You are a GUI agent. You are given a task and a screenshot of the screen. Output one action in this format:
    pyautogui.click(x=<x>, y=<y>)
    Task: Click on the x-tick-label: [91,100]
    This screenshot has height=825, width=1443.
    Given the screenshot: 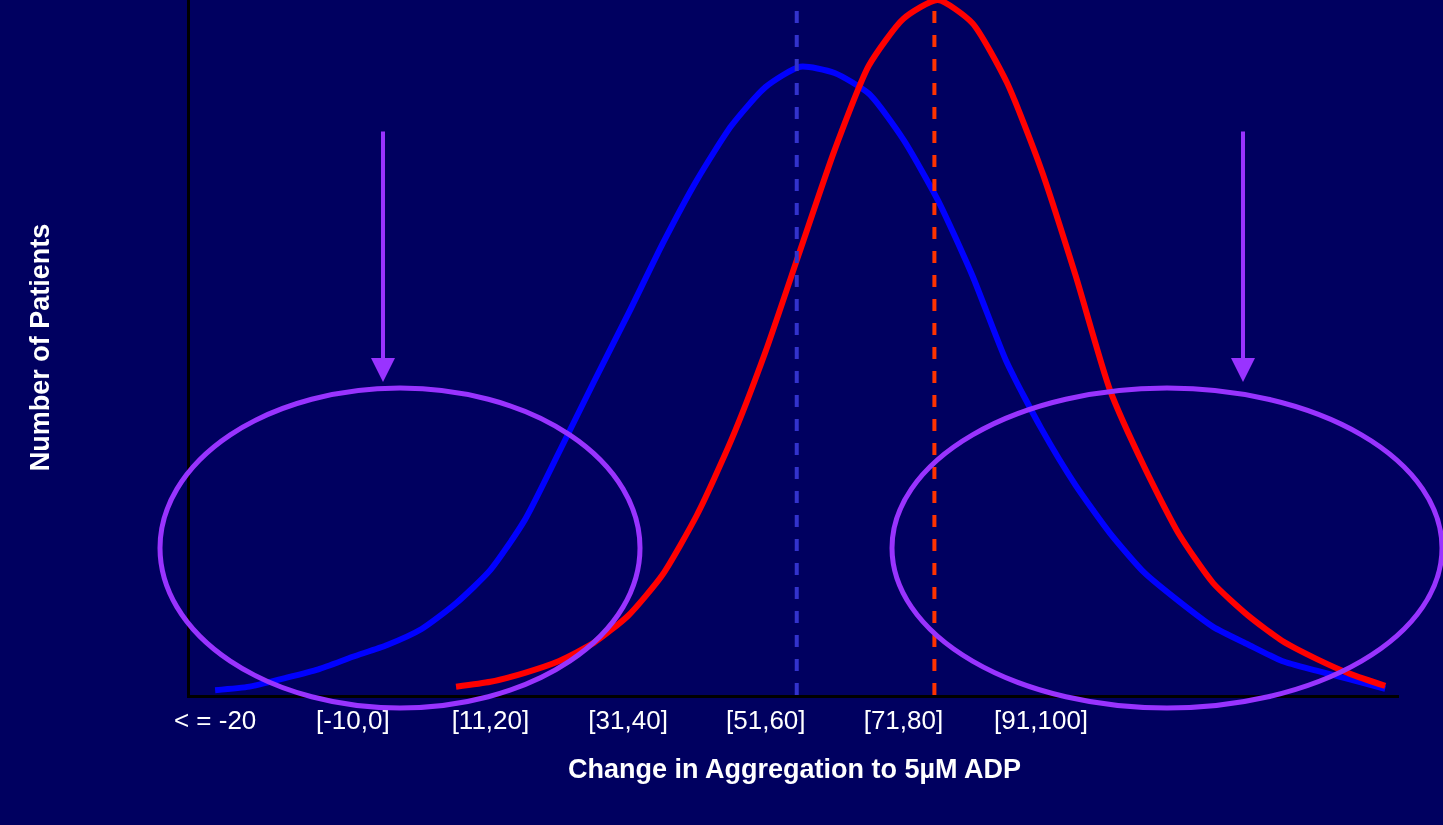 What is the action you would take?
    pyautogui.click(x=1041, y=720)
    